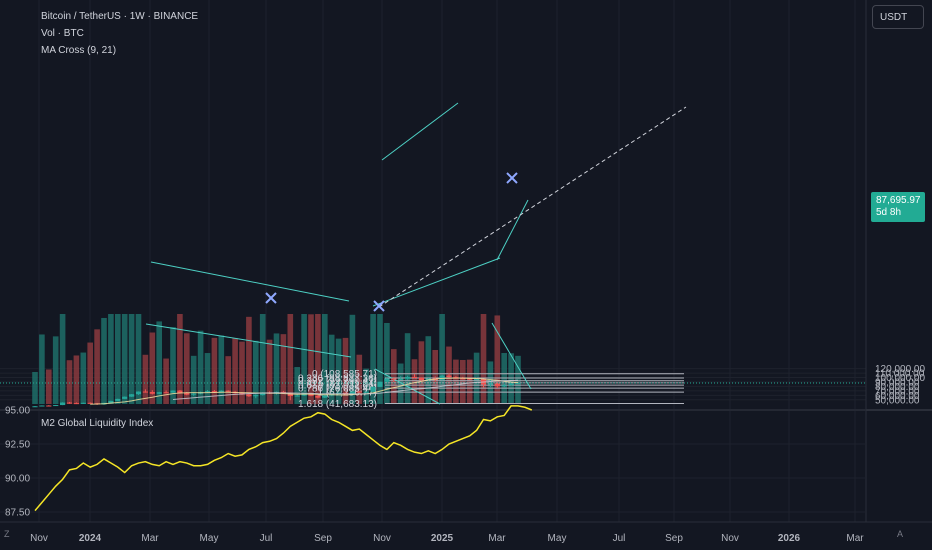  I want to click on rising-channel-lower-line, so click(436, 282).